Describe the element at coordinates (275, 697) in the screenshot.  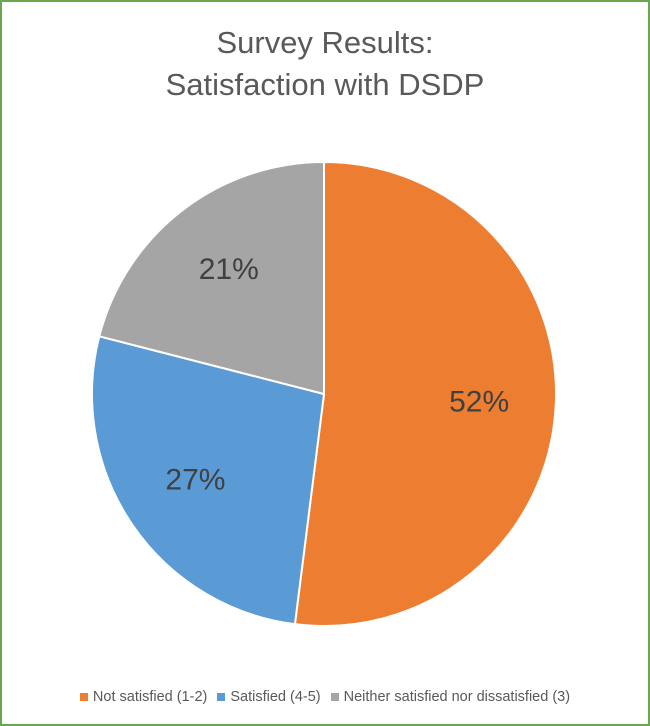
I see `legend-label-satisfied: Satisfied (4-5)` at that location.